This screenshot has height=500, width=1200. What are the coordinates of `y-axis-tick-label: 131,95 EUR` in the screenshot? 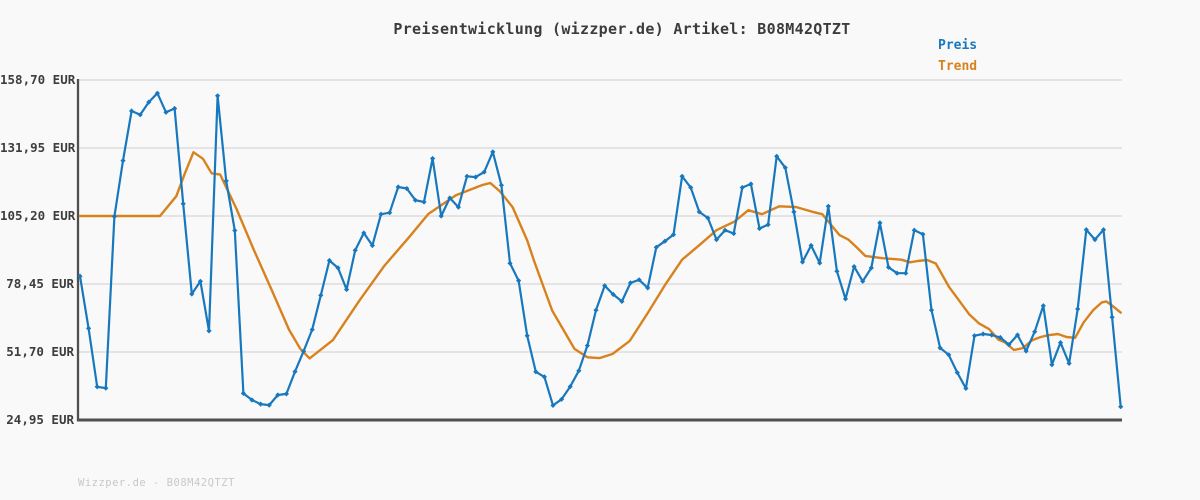 It's located at (38, 147).